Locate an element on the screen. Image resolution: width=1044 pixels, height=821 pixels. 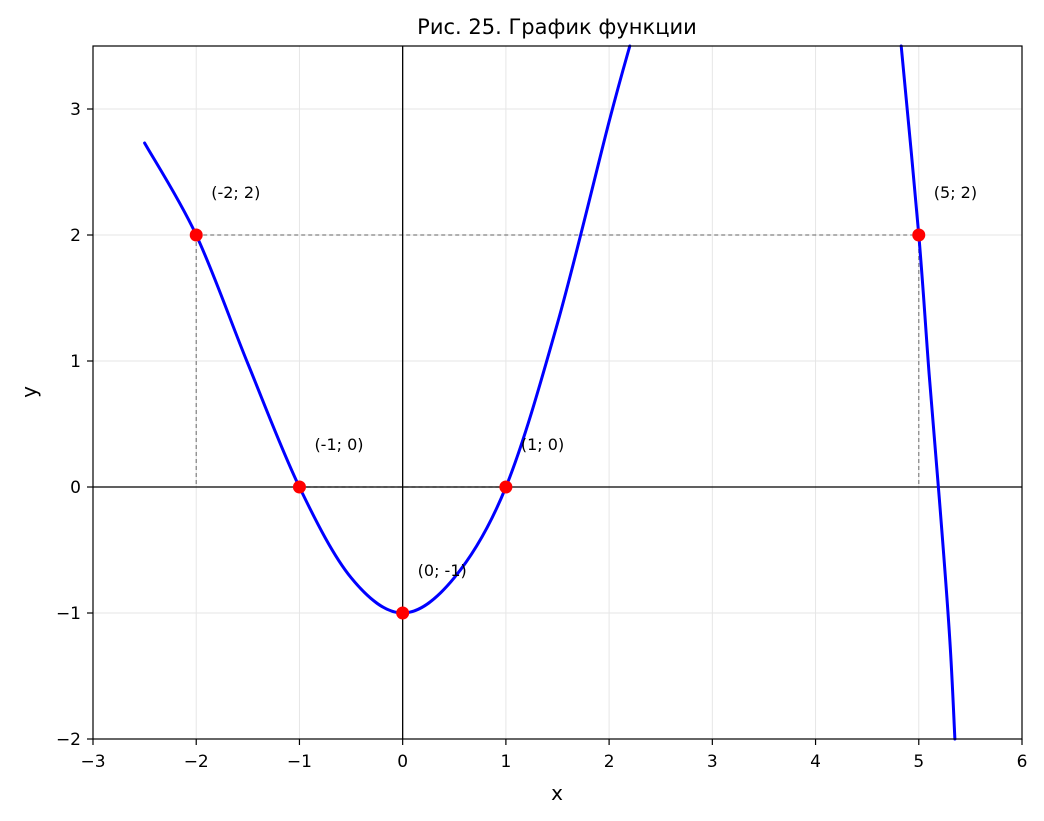
curve-branch is located at coordinates (928, 392).